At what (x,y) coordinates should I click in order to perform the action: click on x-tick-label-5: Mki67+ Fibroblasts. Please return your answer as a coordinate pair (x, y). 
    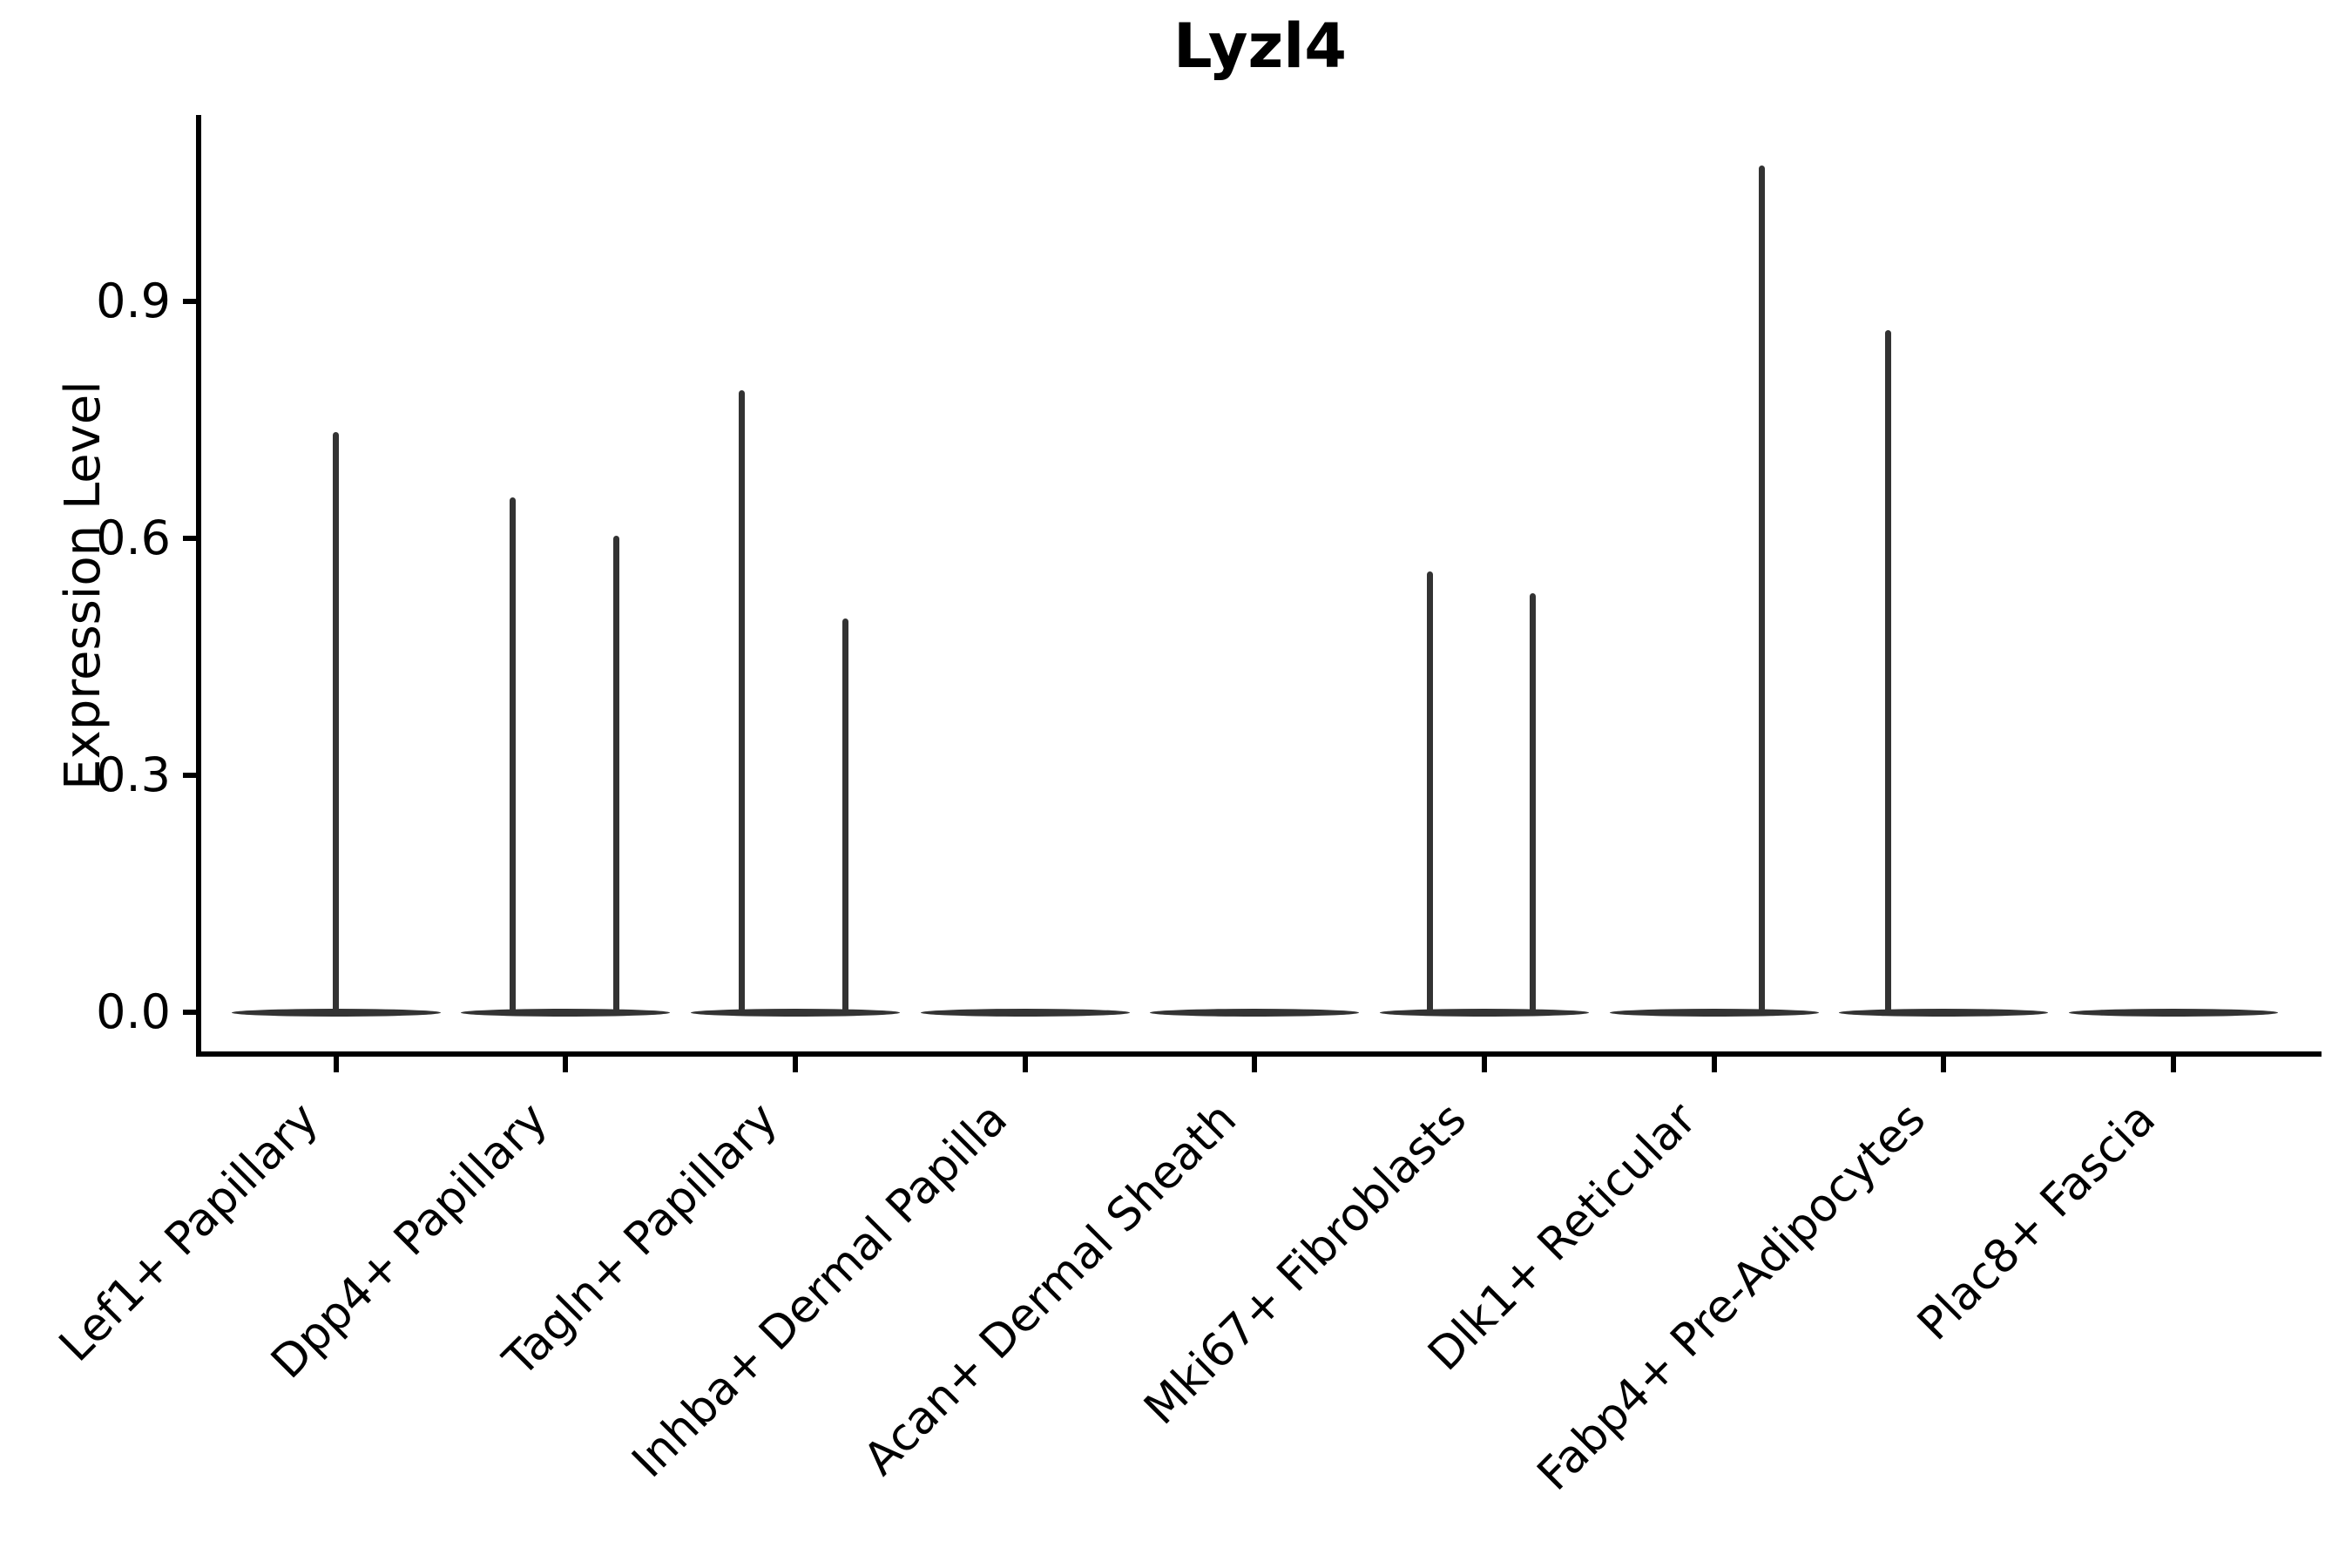
    Looking at the image, I should click on (1305, 1264).